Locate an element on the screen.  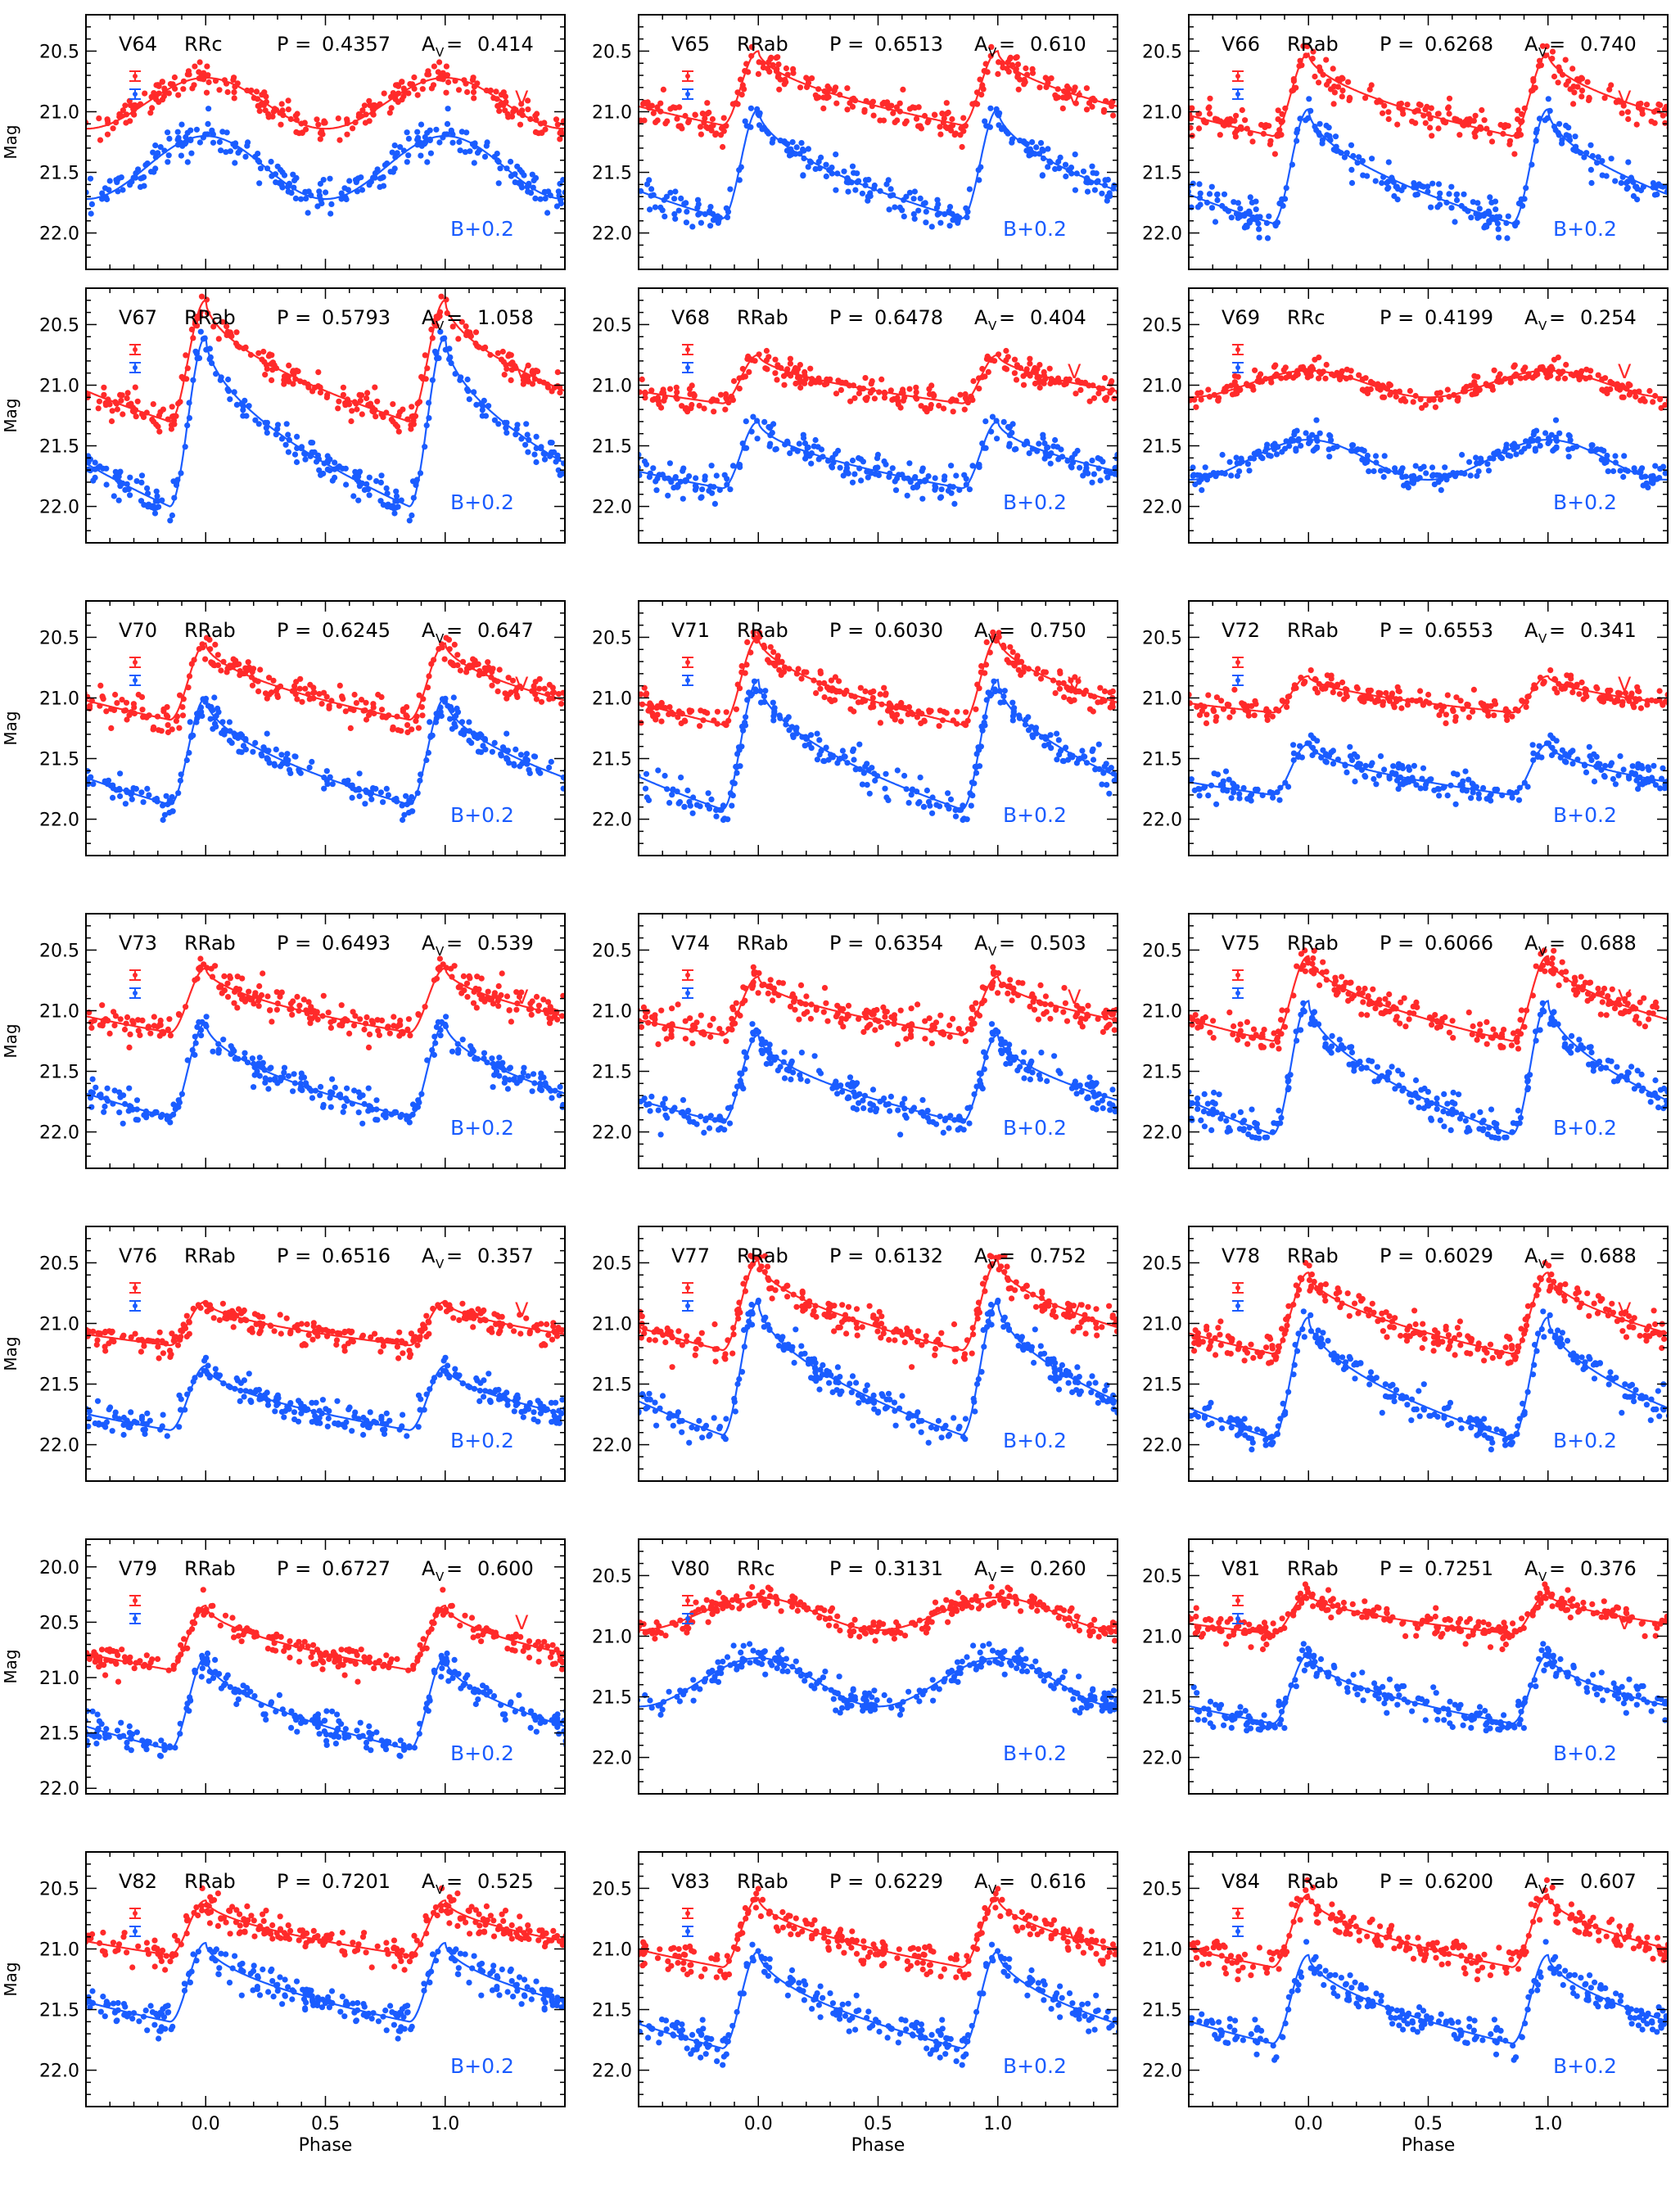
y-tick-label: 21.0 is located at coordinates (1162, 112).